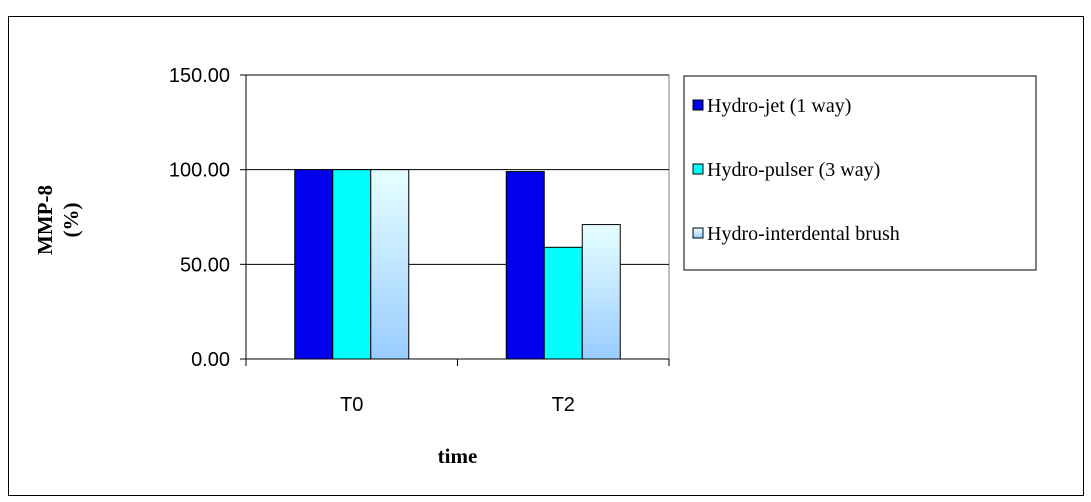  Describe the element at coordinates (458, 456) in the screenshot. I see `x-axis-title: time` at that location.